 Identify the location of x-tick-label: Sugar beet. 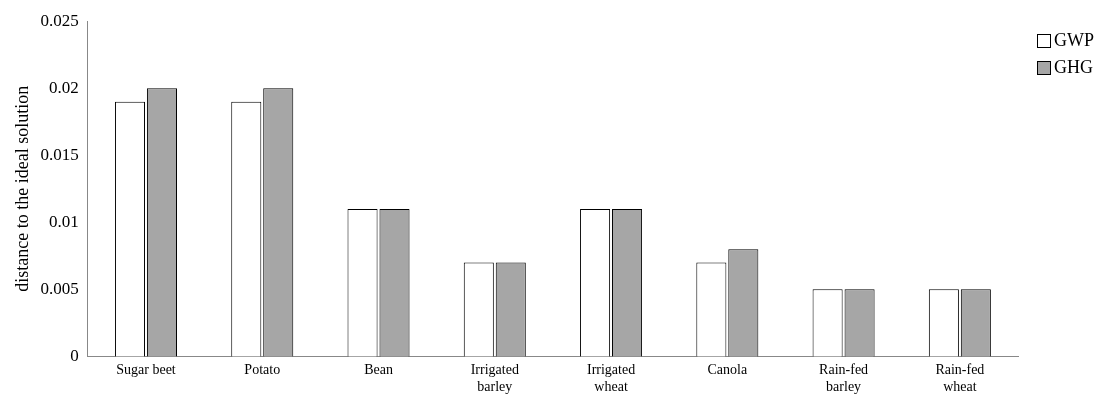
(146, 370).